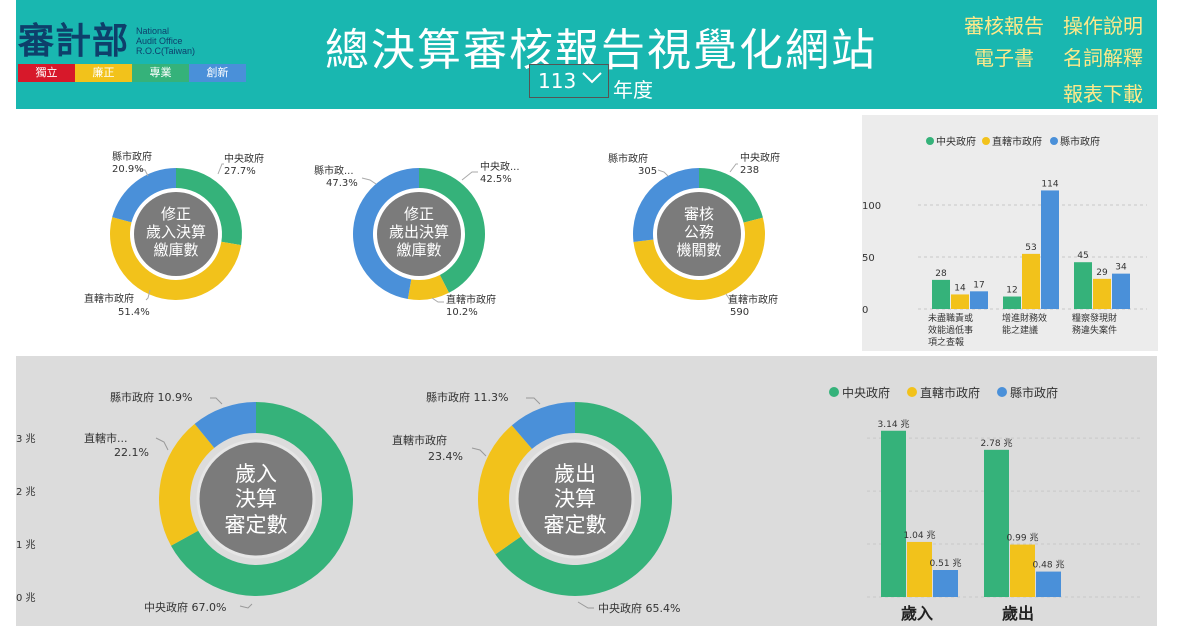 The width and height of the screenshot is (1182, 630). Describe the element at coordinates (639, 608) in the screenshot. I see `slice-label: 中央政府 65.4%` at that location.